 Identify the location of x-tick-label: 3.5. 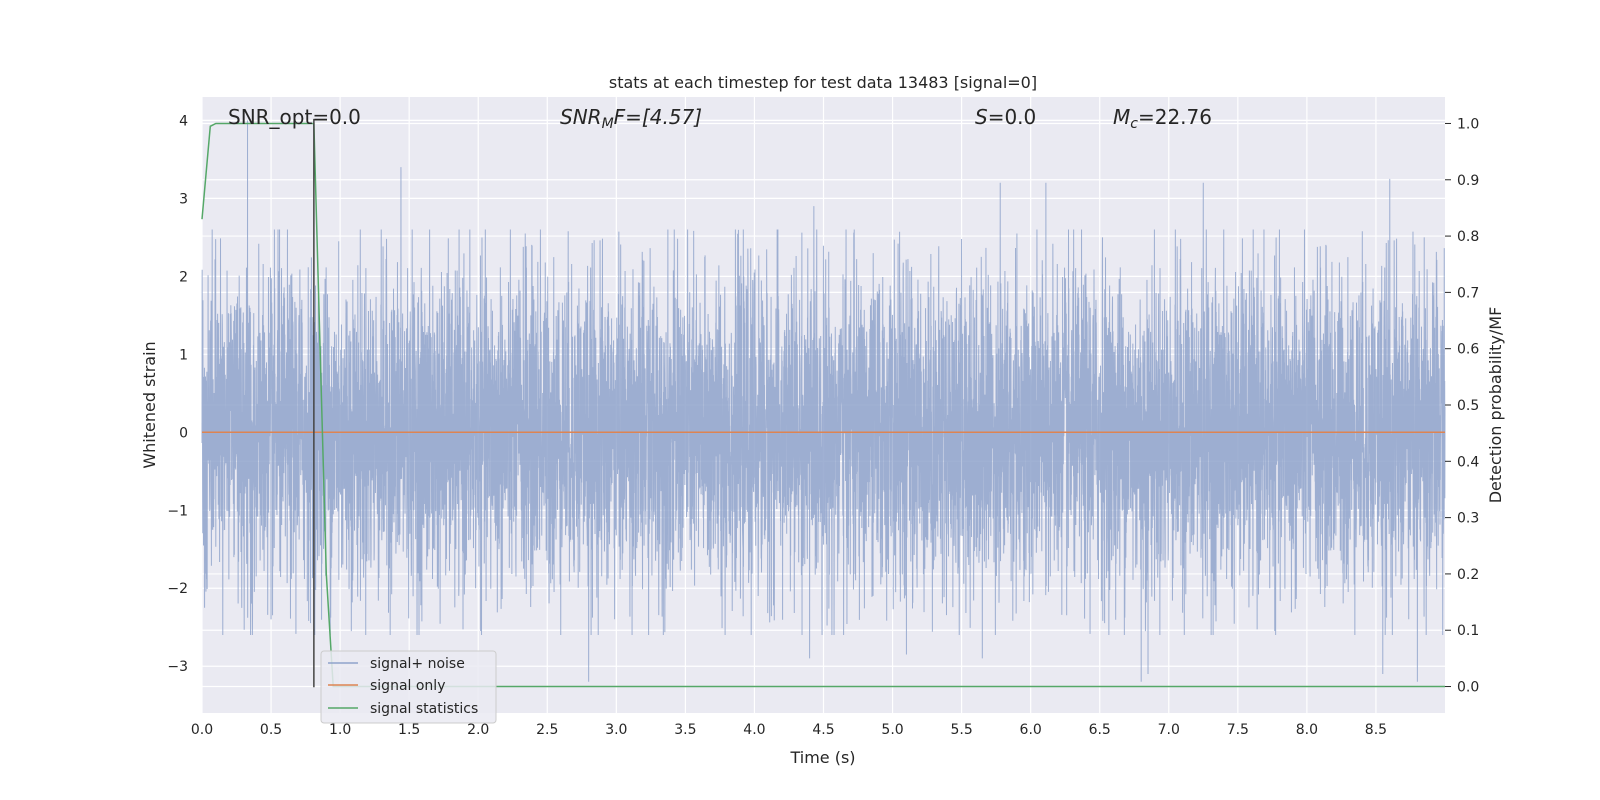
(685, 730).